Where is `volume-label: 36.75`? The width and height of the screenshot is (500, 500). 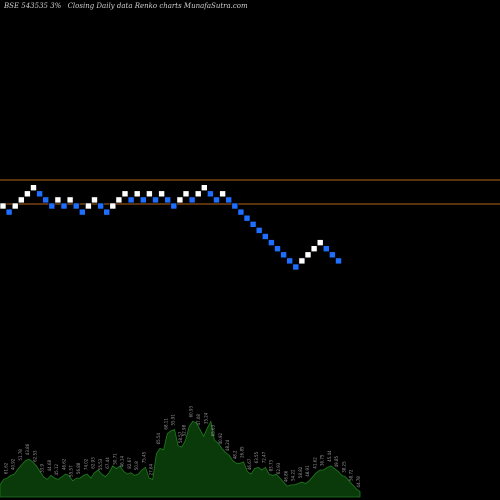 volume-label: 36.75 is located at coordinates (322, 460).